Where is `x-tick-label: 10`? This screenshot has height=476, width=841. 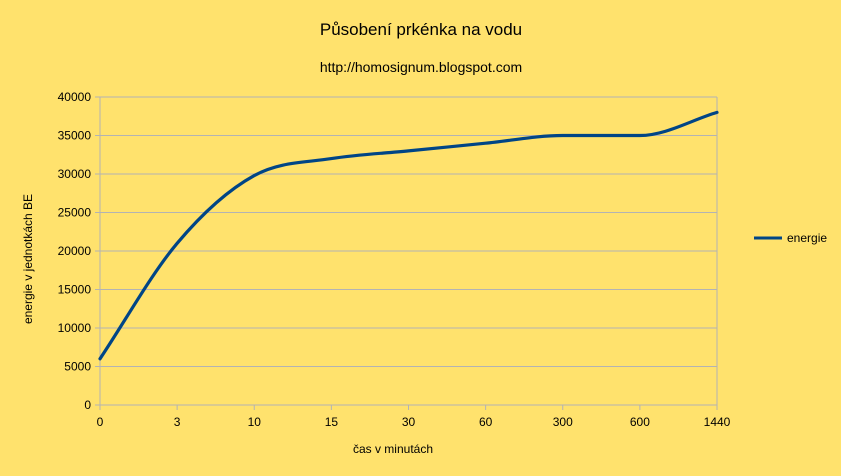
x-tick-label: 10 is located at coordinates (255, 422).